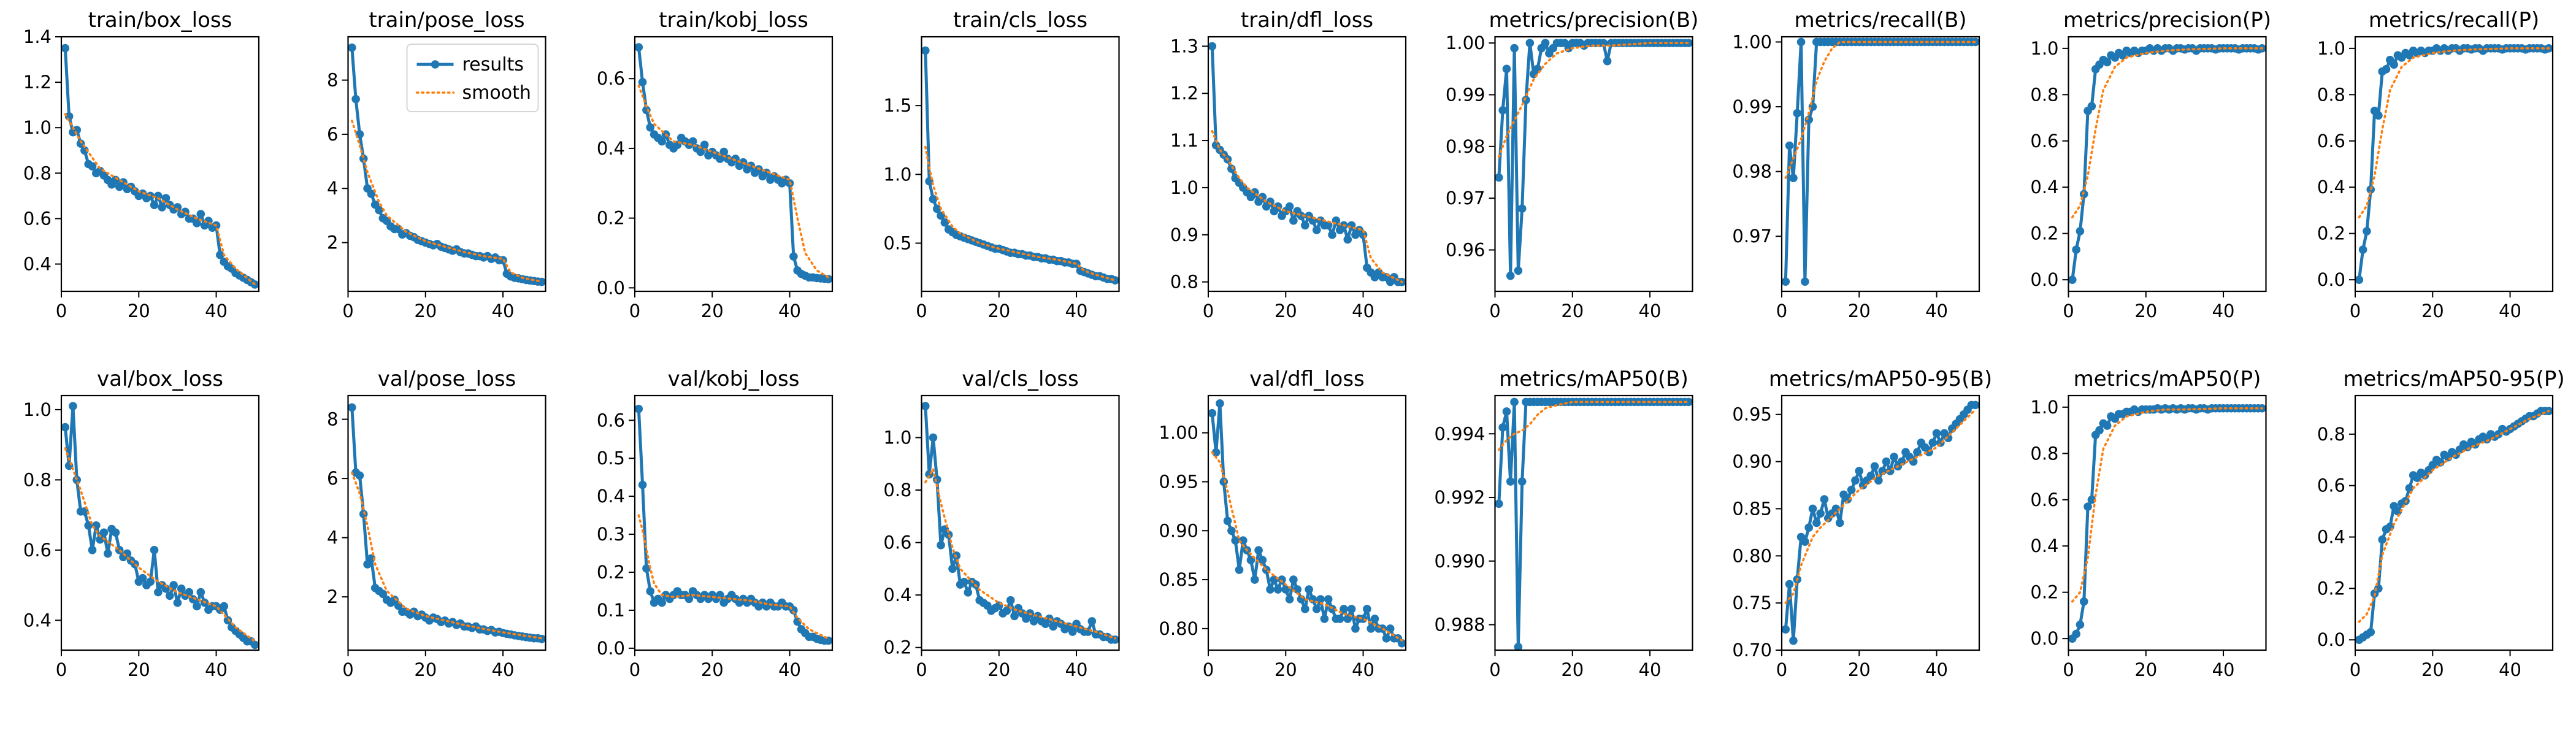 Image resolution: width=2576 pixels, height=736 pixels. Describe the element at coordinates (141, 523) in the screenshot. I see `panel-val-box-loss: val/box_loss 0 20 40 0.4 0.6 0.8 1.0` at that location.